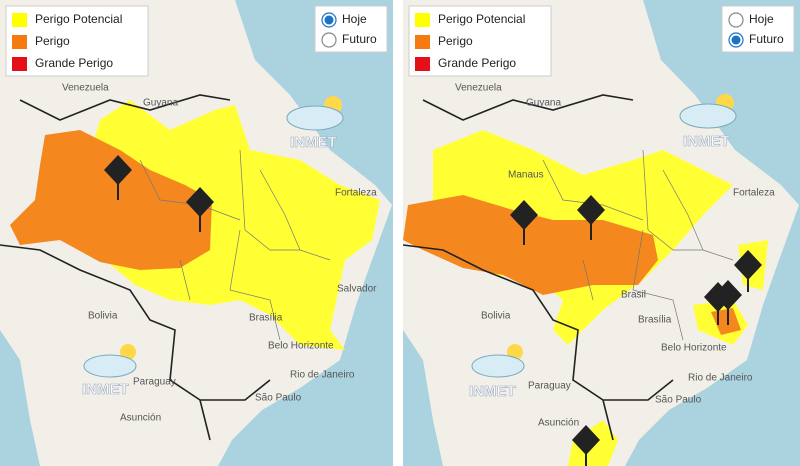 This screenshot has width=800, height=466. I want to click on danger-area, so click(111, 200).